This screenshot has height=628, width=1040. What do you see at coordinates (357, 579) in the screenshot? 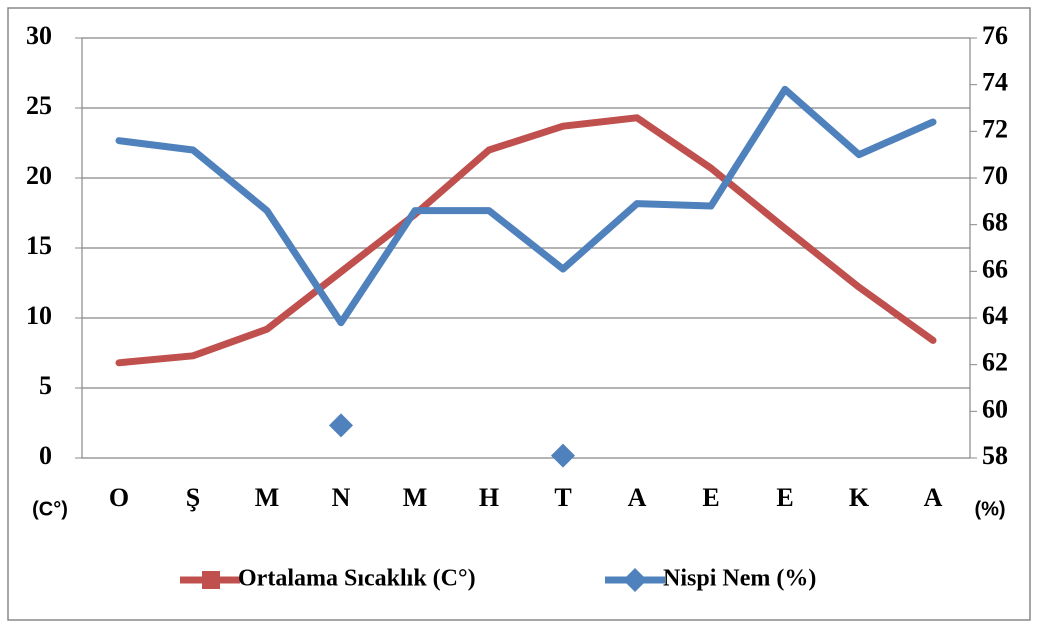
I see `legend-label: Ortalama Sıcaklık (C°)` at bounding box center [357, 579].